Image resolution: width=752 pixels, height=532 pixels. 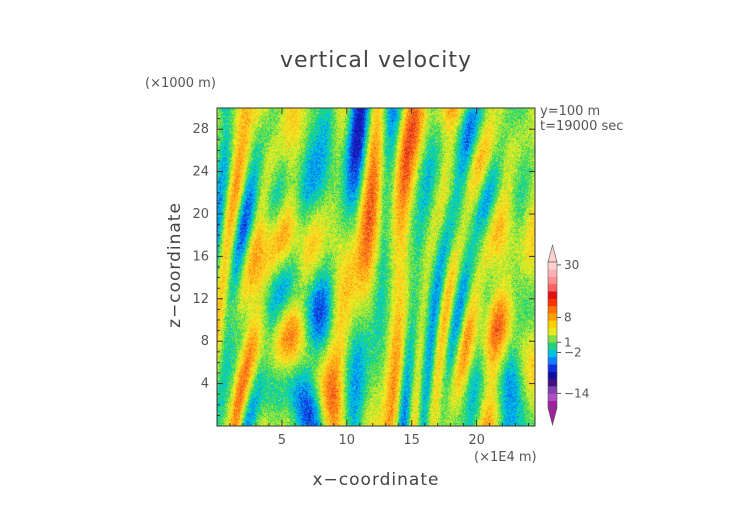 What do you see at coordinates (347, 440) in the screenshot?
I see `x-tick-label: 10` at bounding box center [347, 440].